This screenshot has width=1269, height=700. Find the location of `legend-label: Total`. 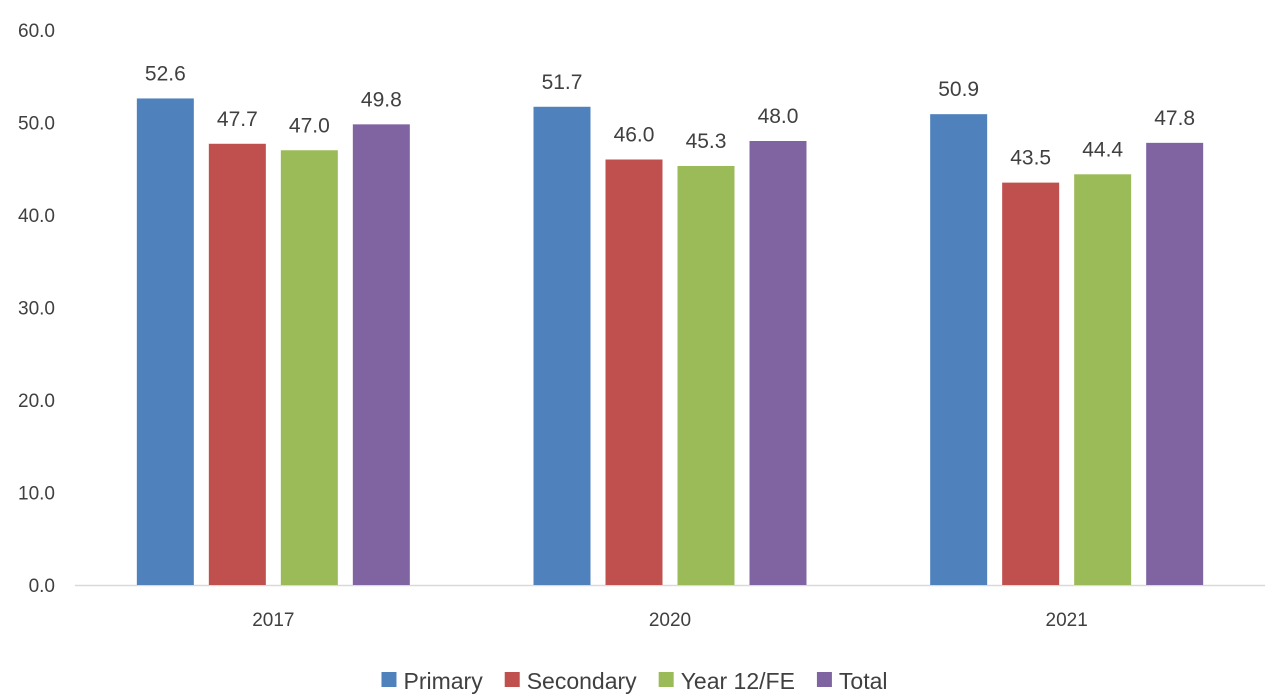

legend-label: Total is located at coordinates (863, 681).